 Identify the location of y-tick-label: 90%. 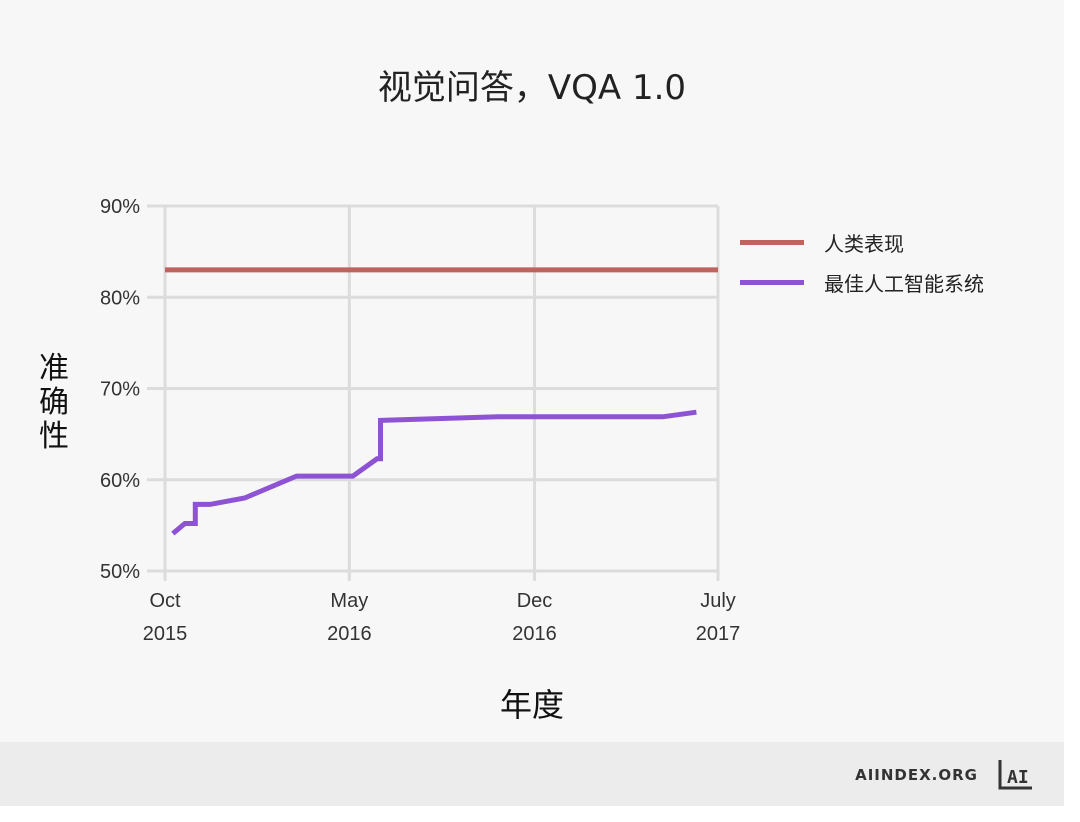
(120, 207).